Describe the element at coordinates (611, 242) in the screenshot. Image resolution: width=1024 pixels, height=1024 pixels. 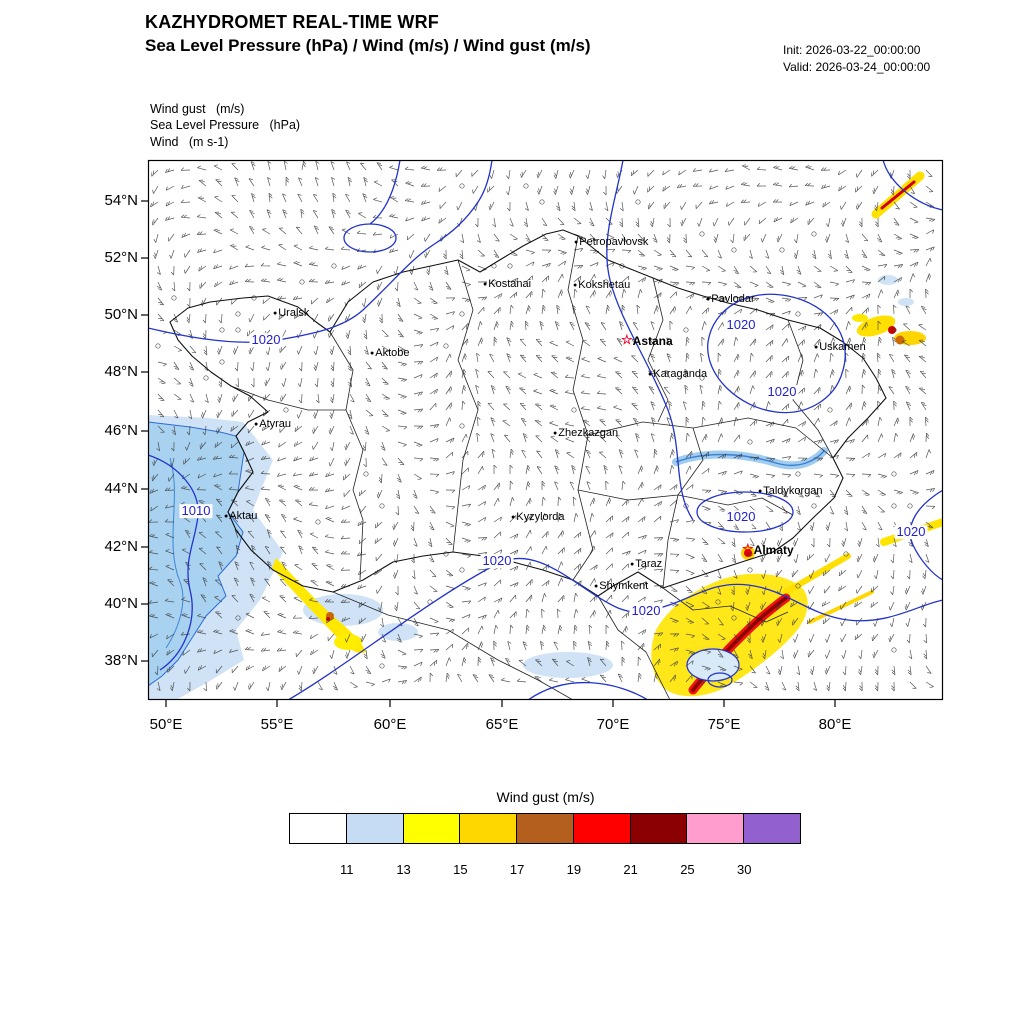
I see `city-marker-petropavlovsk: ● Petropavlovsk` at that location.